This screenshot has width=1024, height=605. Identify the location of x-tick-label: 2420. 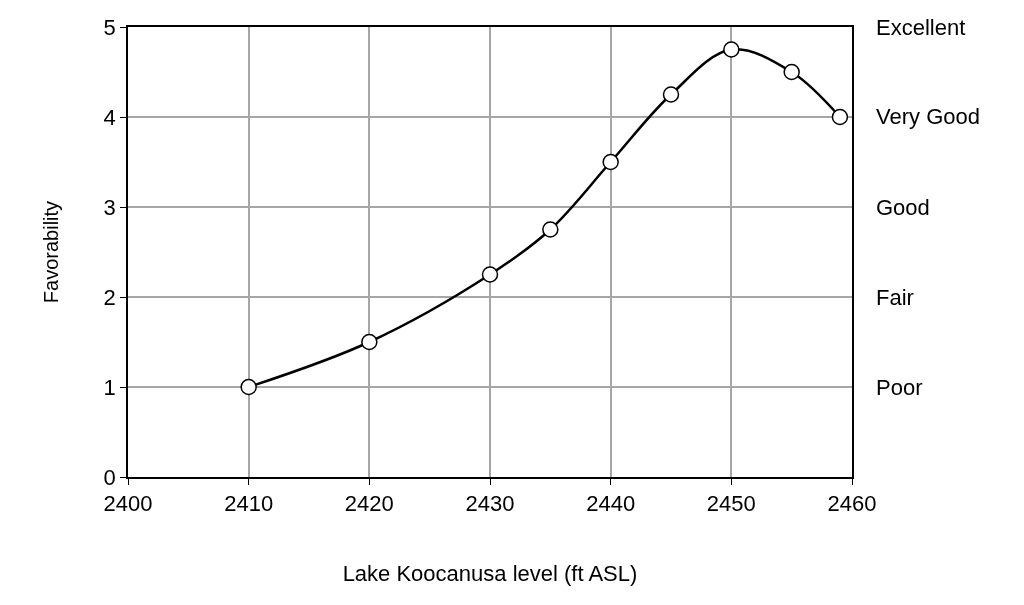
(369, 504).